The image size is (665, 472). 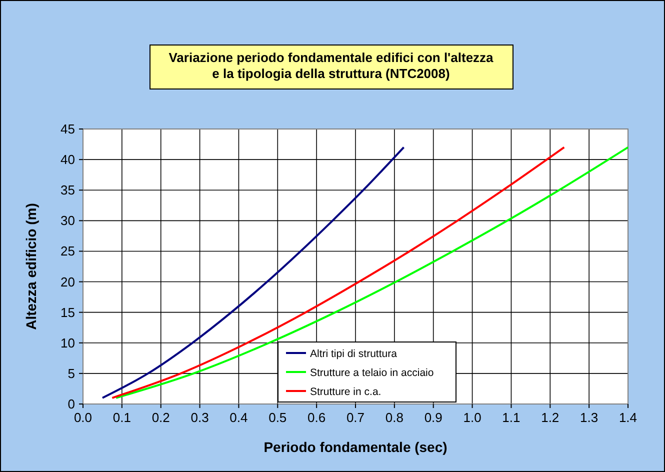 I want to click on legend-label: Strutture in c.a., so click(x=346, y=392).